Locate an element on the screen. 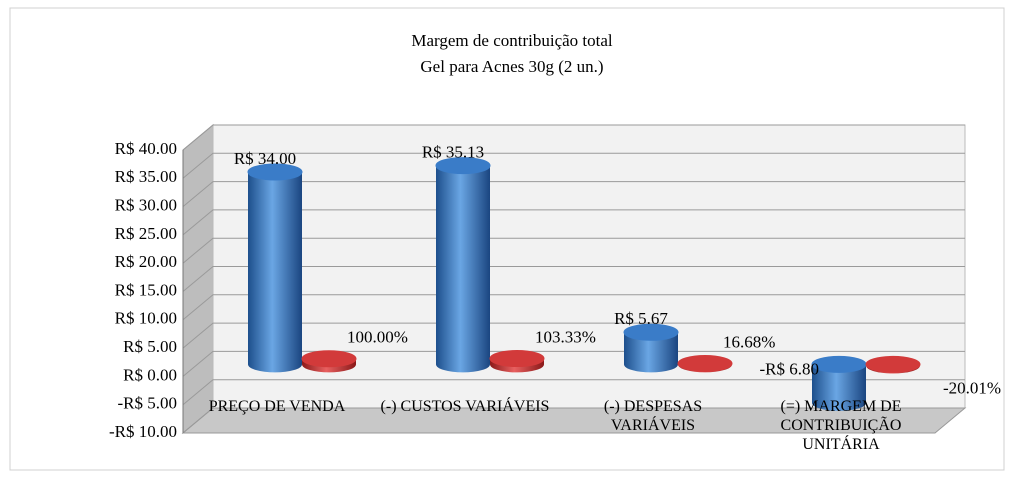 This screenshot has height=478, width=1016. data-label: R$ 35.13 is located at coordinates (453, 151).